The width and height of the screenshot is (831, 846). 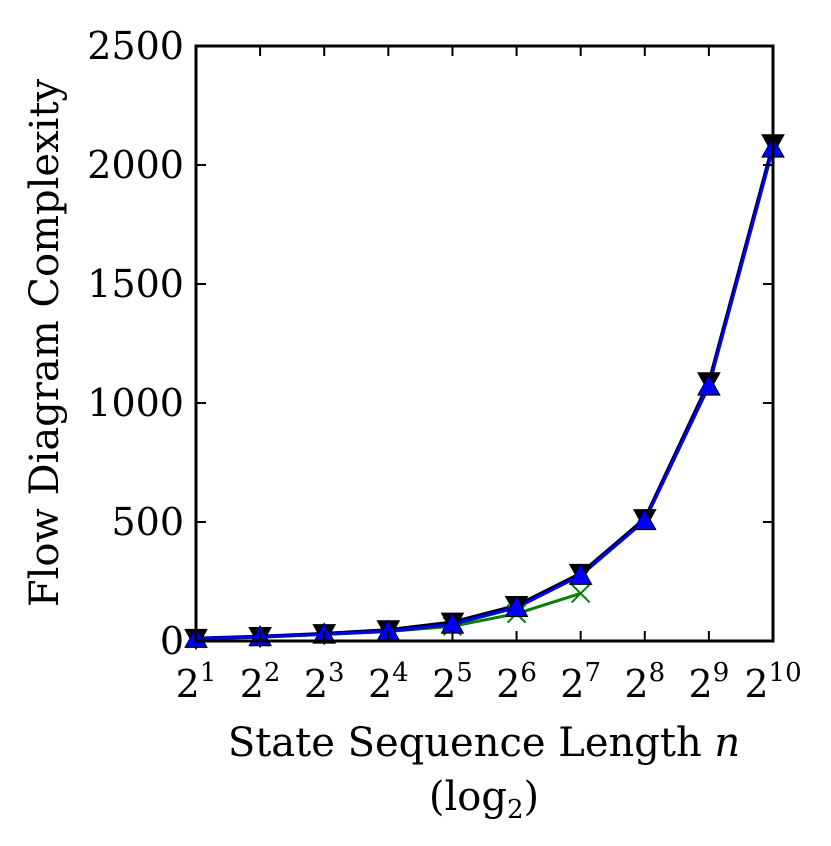 I want to click on x-tick-exponent: 3, so click(x=336, y=673).